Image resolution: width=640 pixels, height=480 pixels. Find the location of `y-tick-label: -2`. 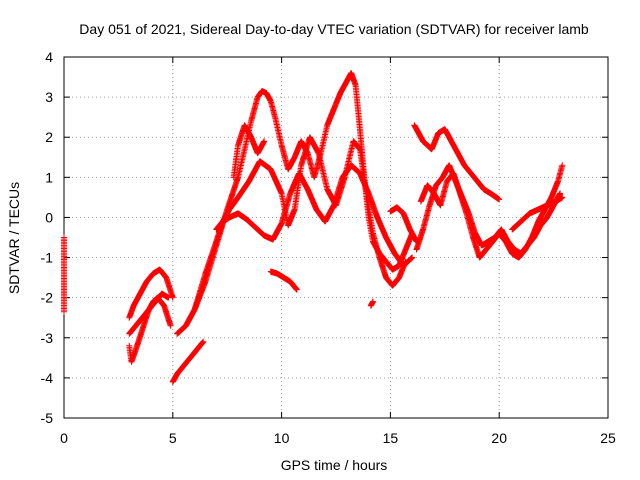

y-tick-label: -2 is located at coordinates (47, 298).